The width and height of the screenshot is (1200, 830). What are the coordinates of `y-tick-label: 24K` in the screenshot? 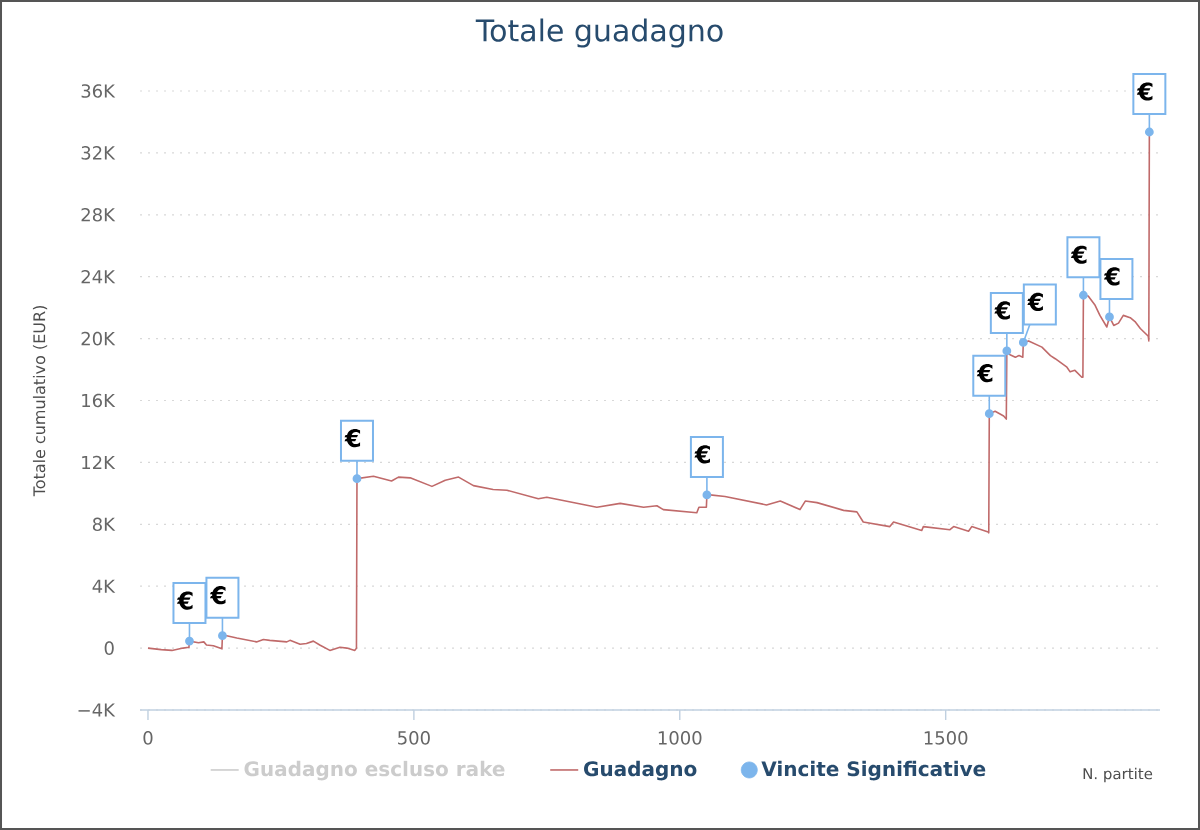 It's located at (98, 277).